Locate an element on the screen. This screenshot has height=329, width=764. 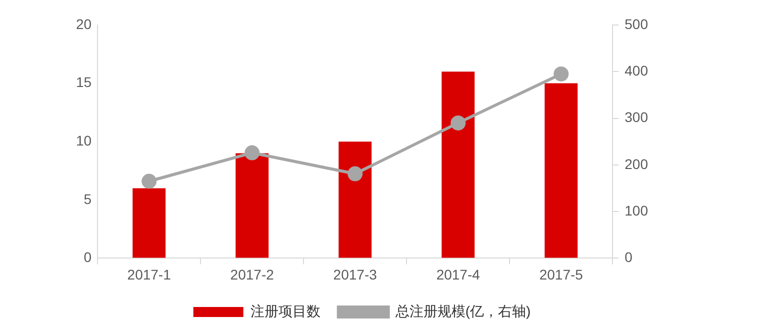
y-tick-label: 10 is located at coordinates (84, 140).